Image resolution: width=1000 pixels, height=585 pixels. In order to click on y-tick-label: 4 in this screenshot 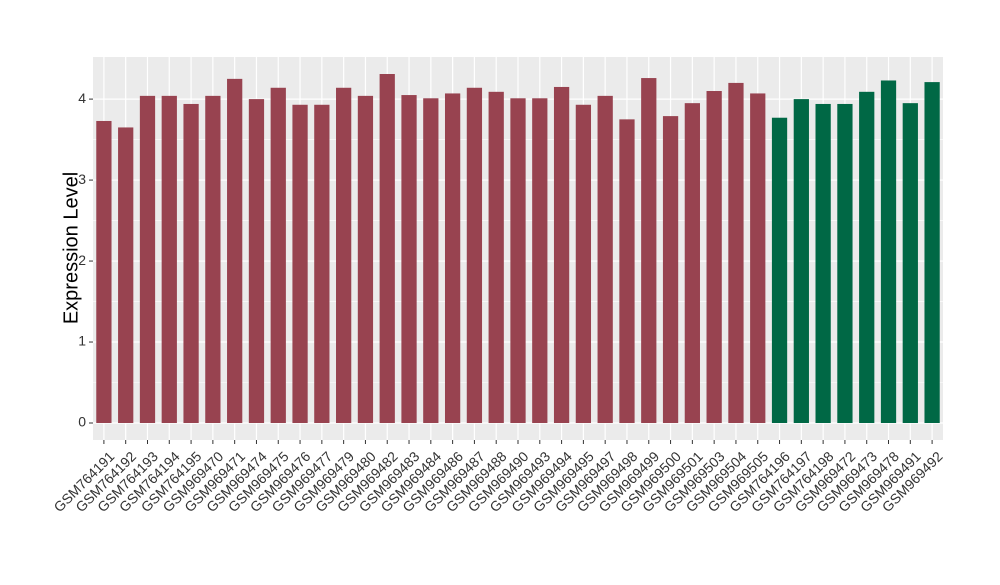, I will do `click(82, 98)`.